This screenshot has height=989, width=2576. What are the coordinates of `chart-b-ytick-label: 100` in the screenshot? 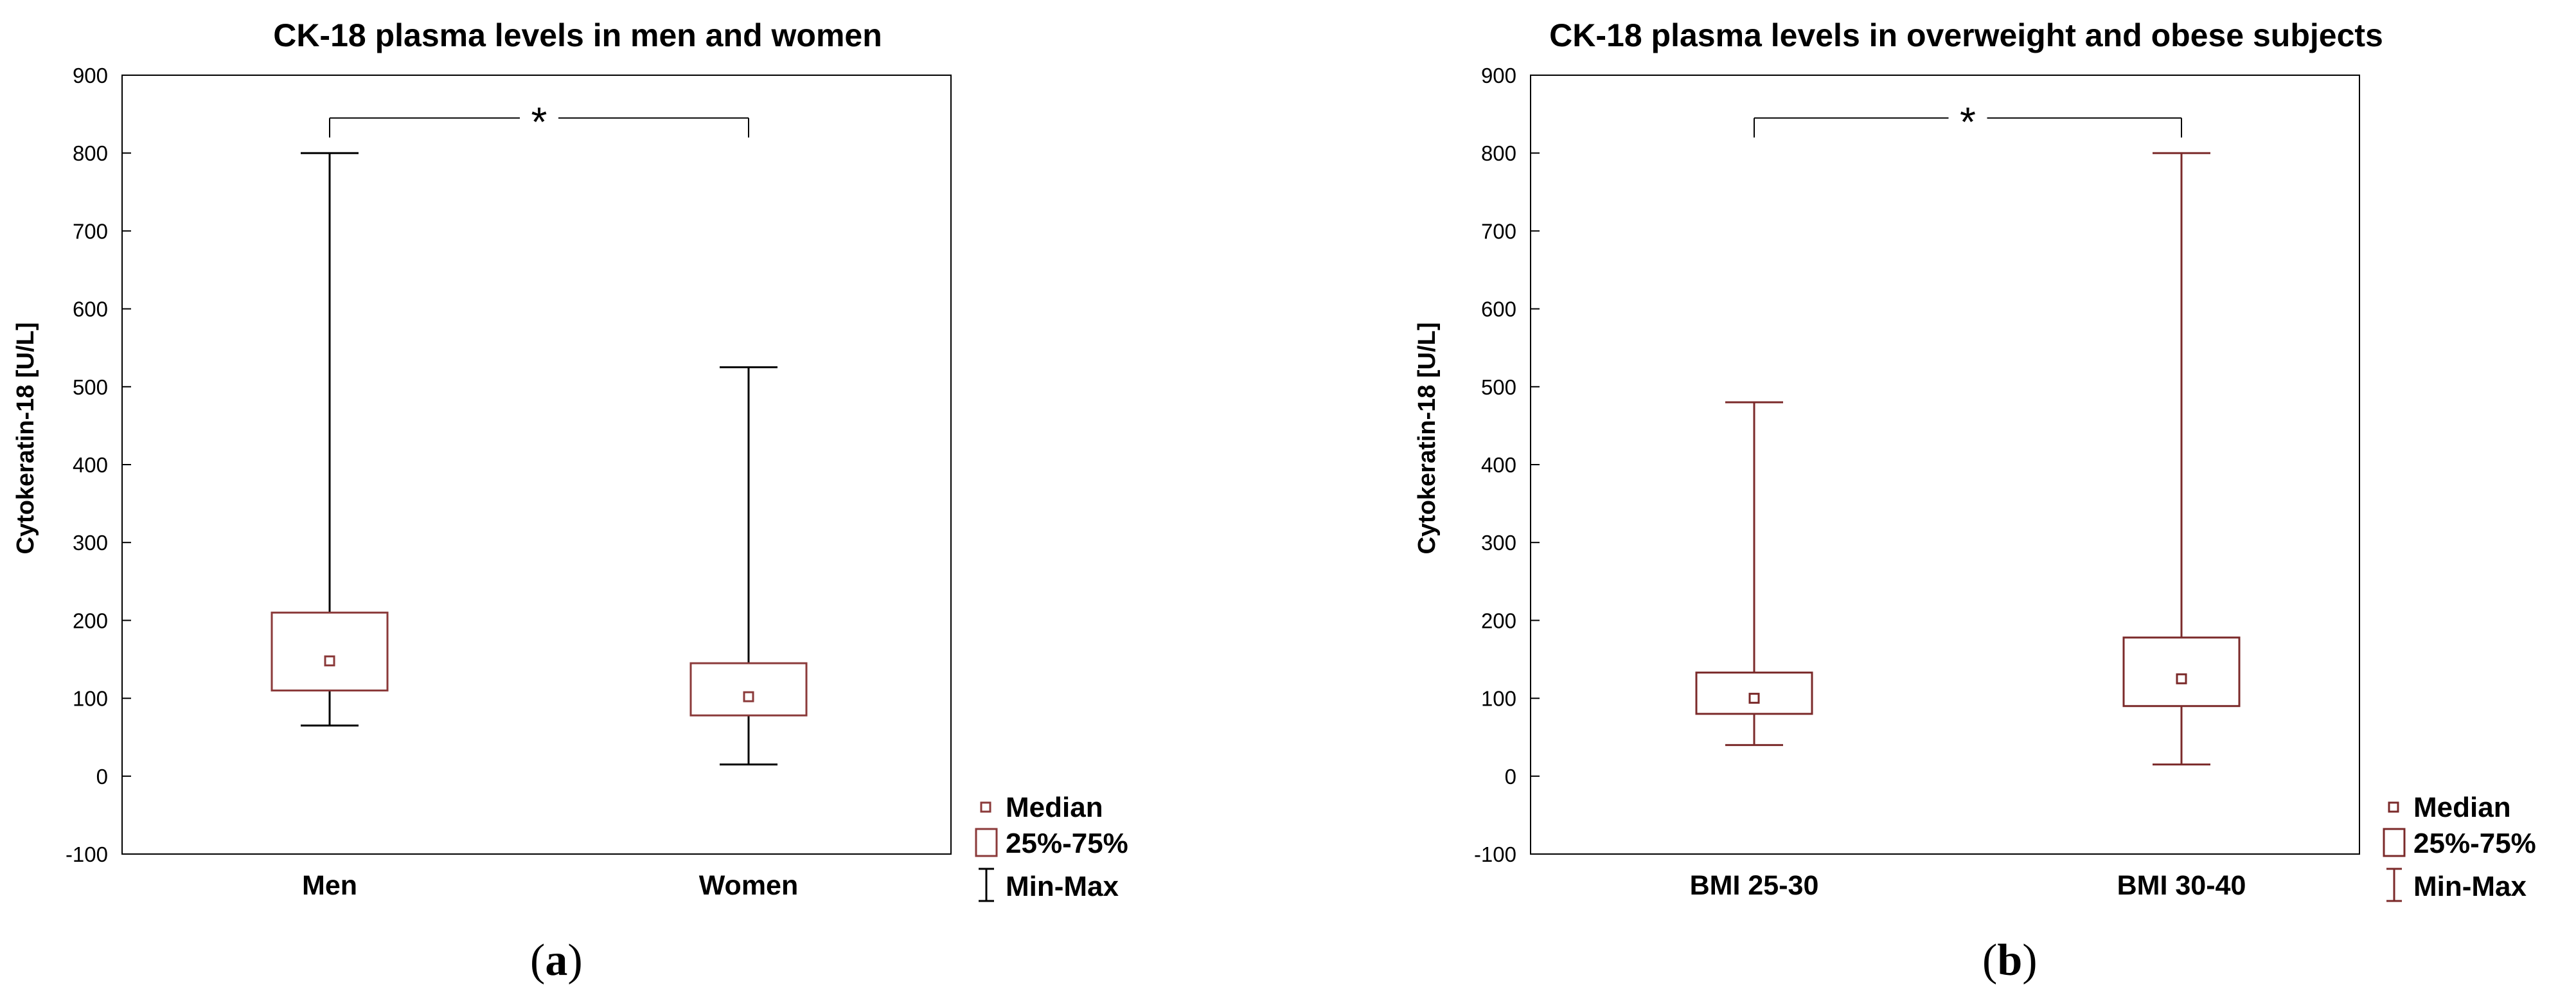 It's located at (1499, 699).